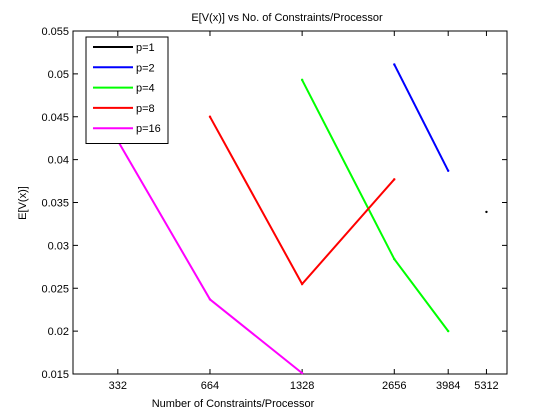  What do you see at coordinates (118, 386) in the screenshot?
I see `x-tick-label: 332` at bounding box center [118, 386].